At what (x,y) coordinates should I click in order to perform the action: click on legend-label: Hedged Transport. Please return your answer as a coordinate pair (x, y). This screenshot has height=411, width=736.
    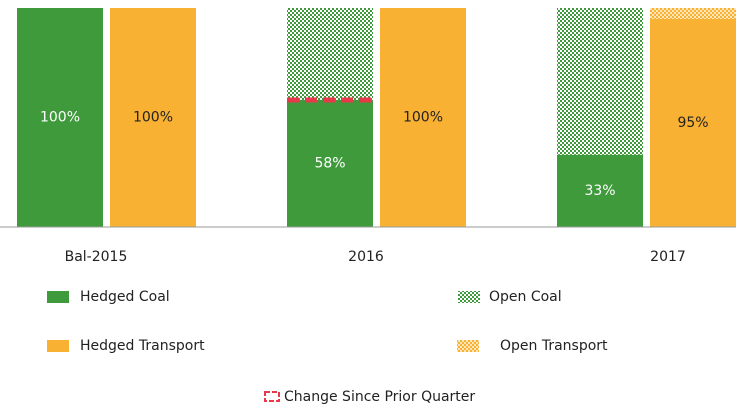
    Looking at the image, I should click on (142, 346).